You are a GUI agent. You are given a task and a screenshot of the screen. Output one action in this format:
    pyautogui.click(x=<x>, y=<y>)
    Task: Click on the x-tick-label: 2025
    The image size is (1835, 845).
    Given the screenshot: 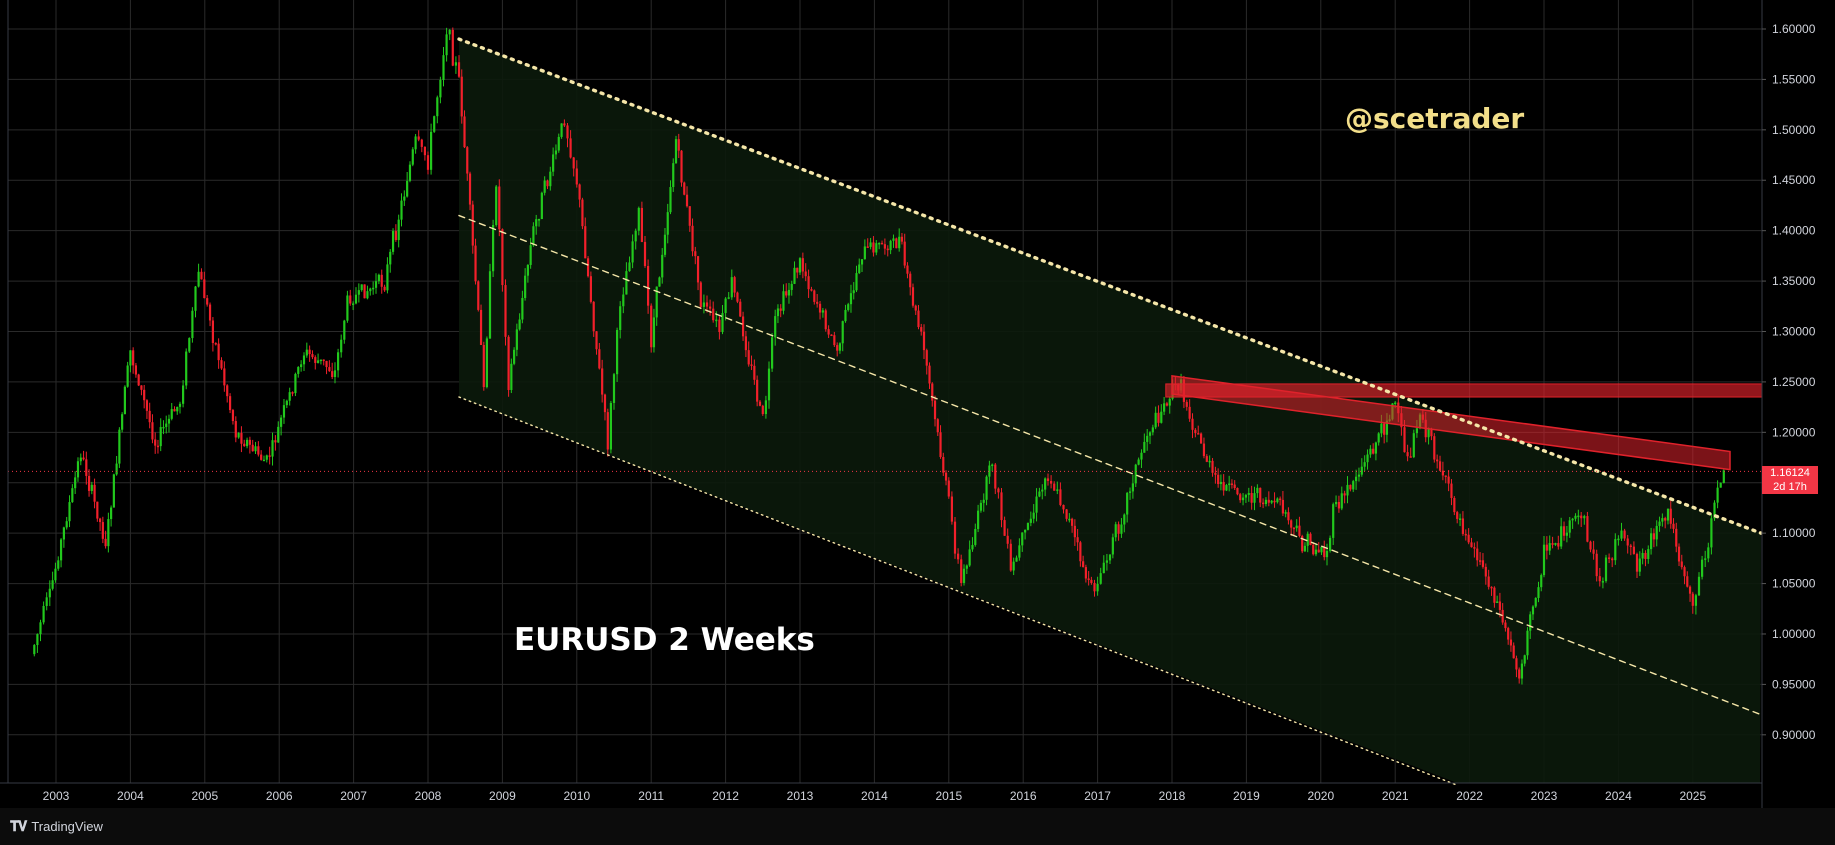 What is the action you would take?
    pyautogui.click(x=1692, y=796)
    